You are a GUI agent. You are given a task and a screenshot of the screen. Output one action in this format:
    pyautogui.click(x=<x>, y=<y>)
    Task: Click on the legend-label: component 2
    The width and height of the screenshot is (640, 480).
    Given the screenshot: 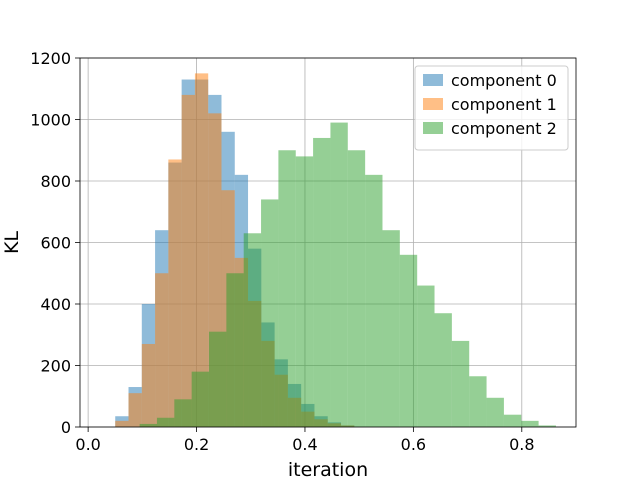 What is the action you would take?
    pyautogui.click(x=504, y=128)
    